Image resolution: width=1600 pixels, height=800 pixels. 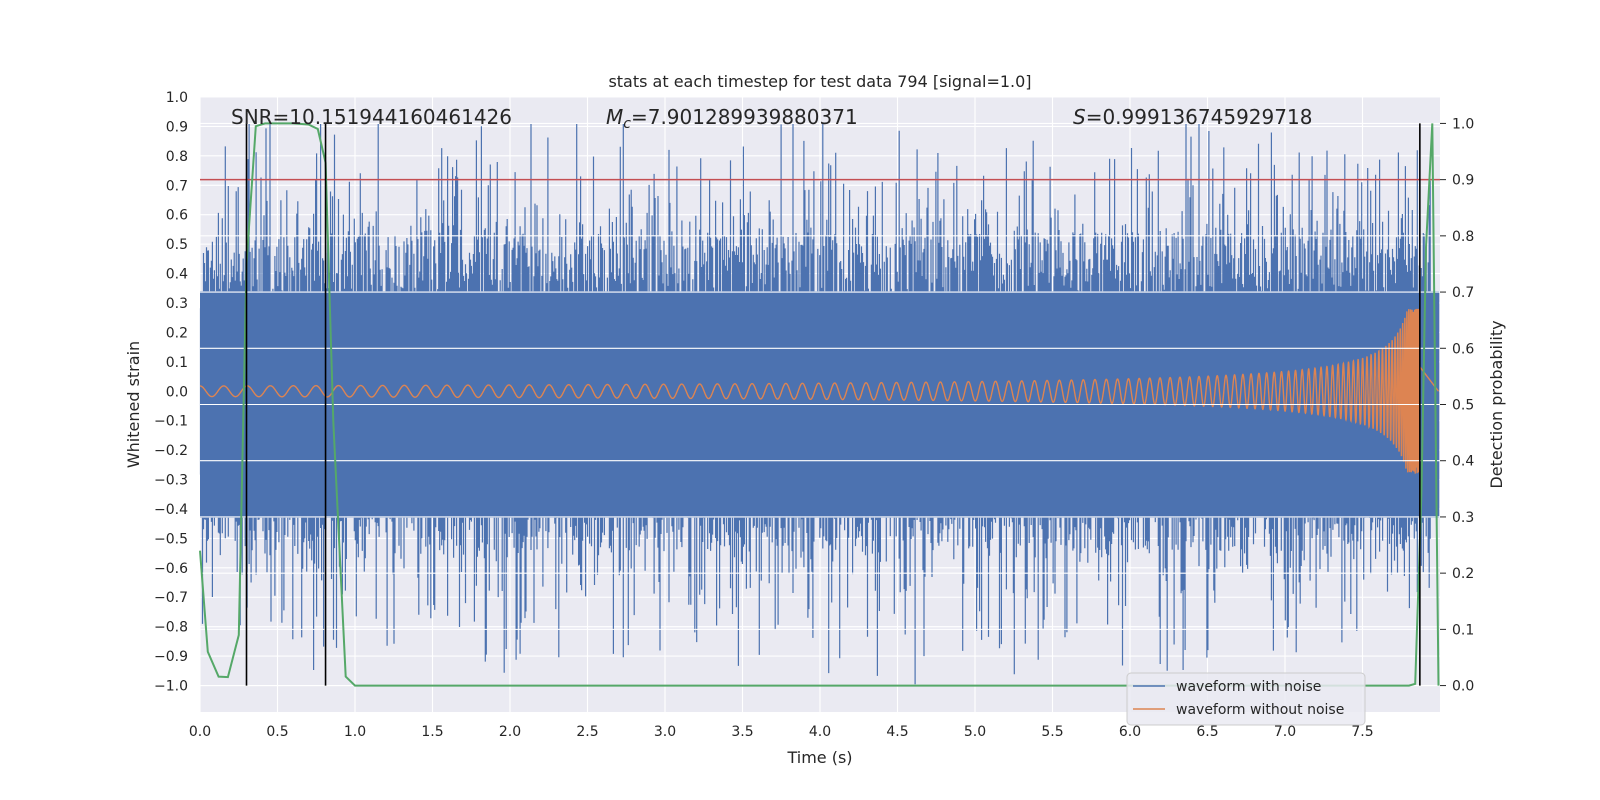 What do you see at coordinates (171, 657) in the screenshot?
I see `y-tick-label: −0.9` at bounding box center [171, 657].